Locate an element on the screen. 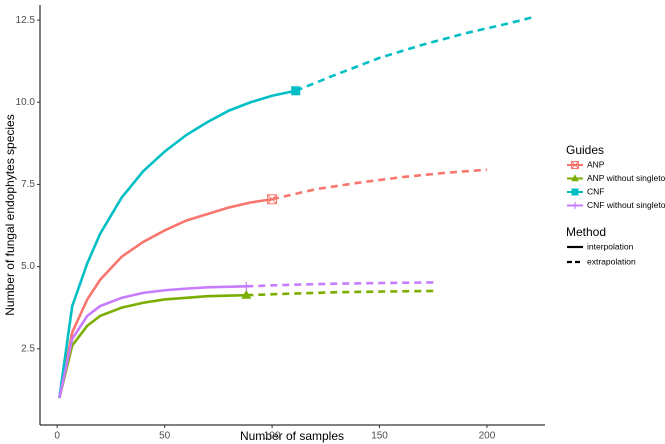 The height and width of the screenshot is (444, 665). legend-label: extrapolation is located at coordinates (611, 261).